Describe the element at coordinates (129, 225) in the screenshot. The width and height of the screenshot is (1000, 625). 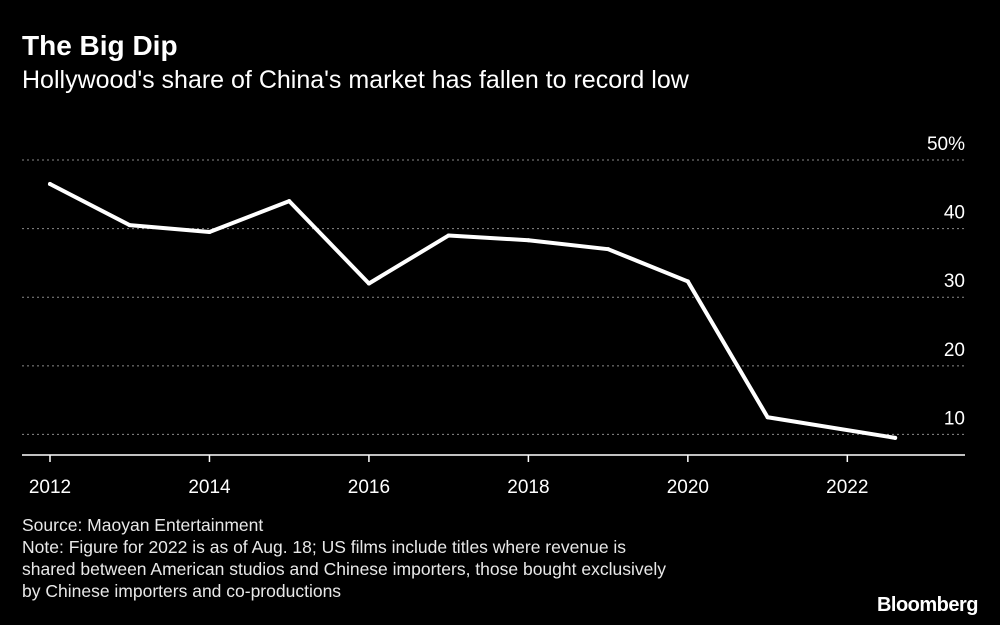
I see `data-point-2013` at that location.